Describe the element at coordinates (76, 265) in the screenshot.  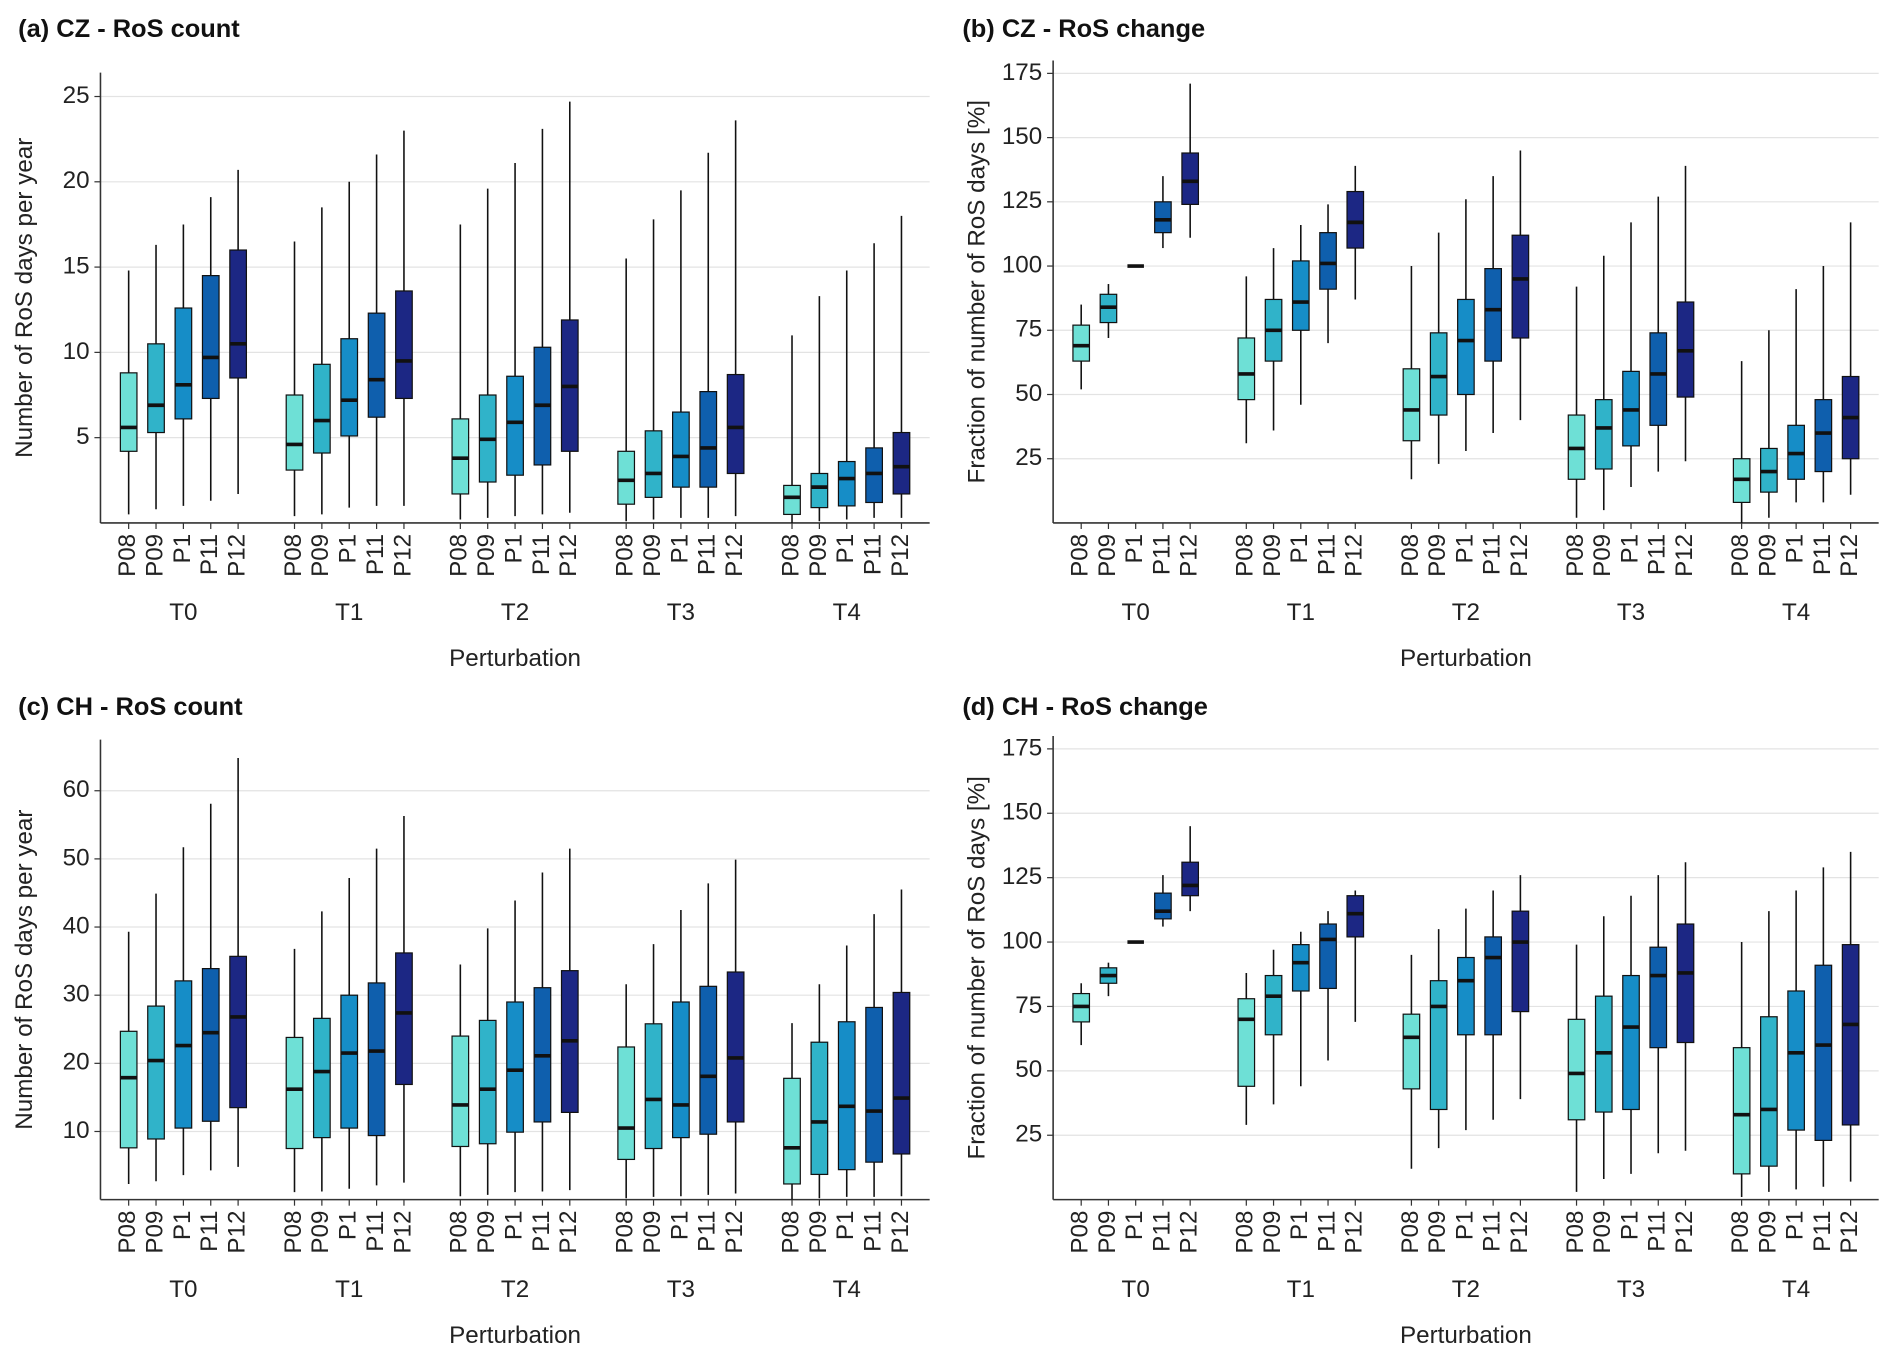
I see `y-tick-label: 15` at that location.